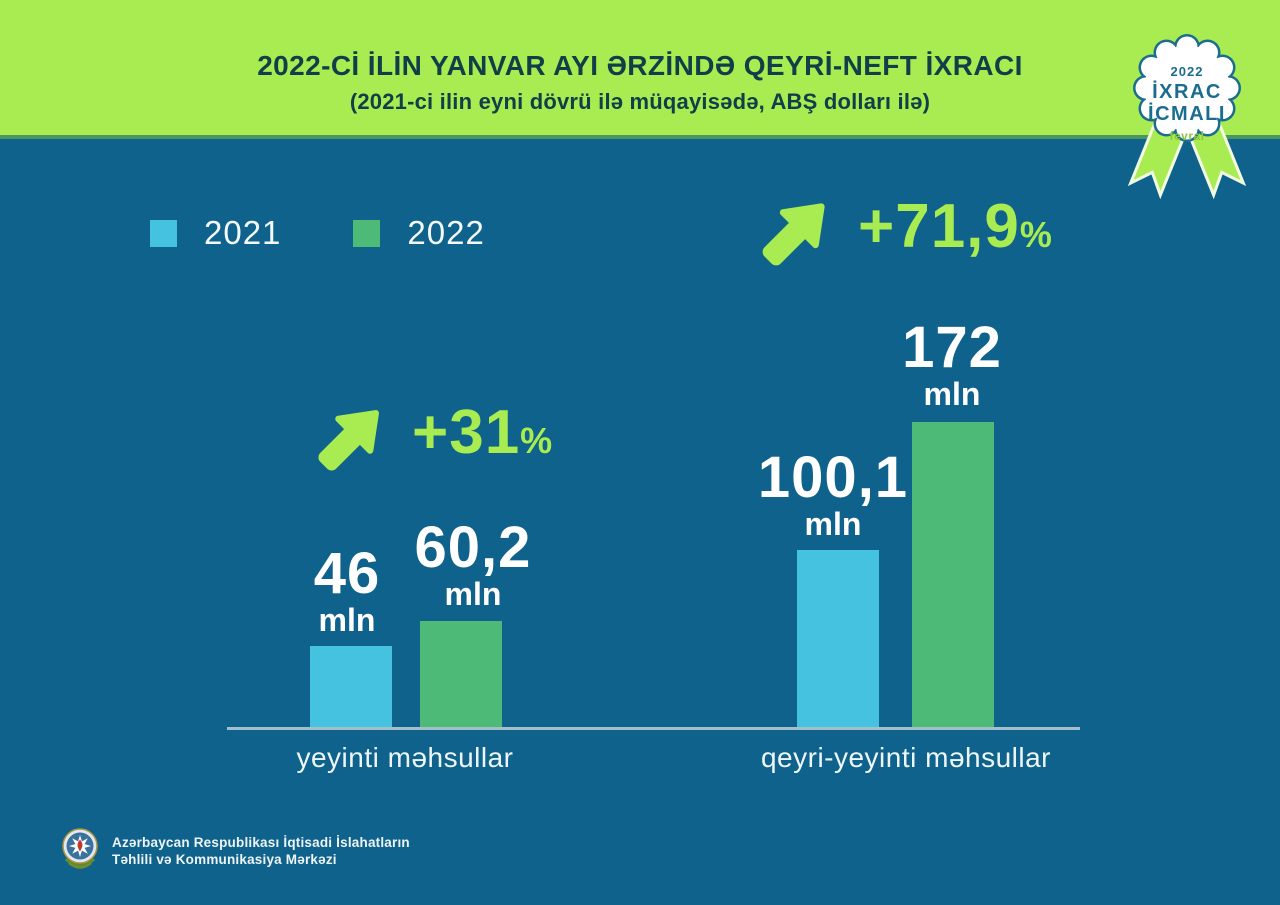 Image resolution: width=1280 pixels, height=905 pixels. Describe the element at coordinates (1187, 92) in the screenshot. I see `badge-title-line1: İXRAC` at that location.